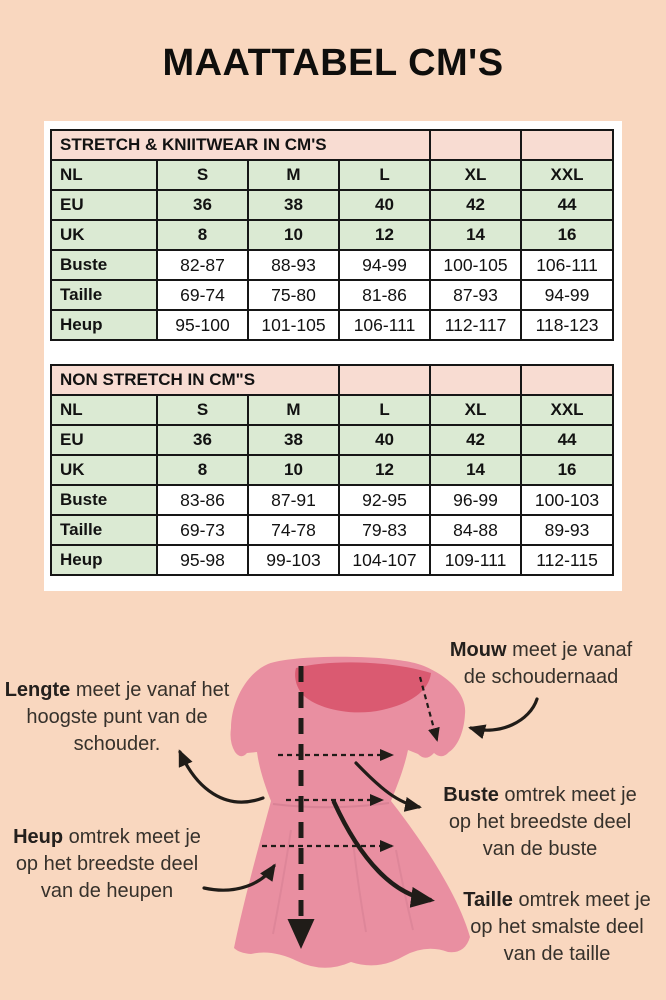 The image size is (666, 1000). What do you see at coordinates (388, 786) in the screenshot?
I see `buste-arrow` at bounding box center [388, 786].